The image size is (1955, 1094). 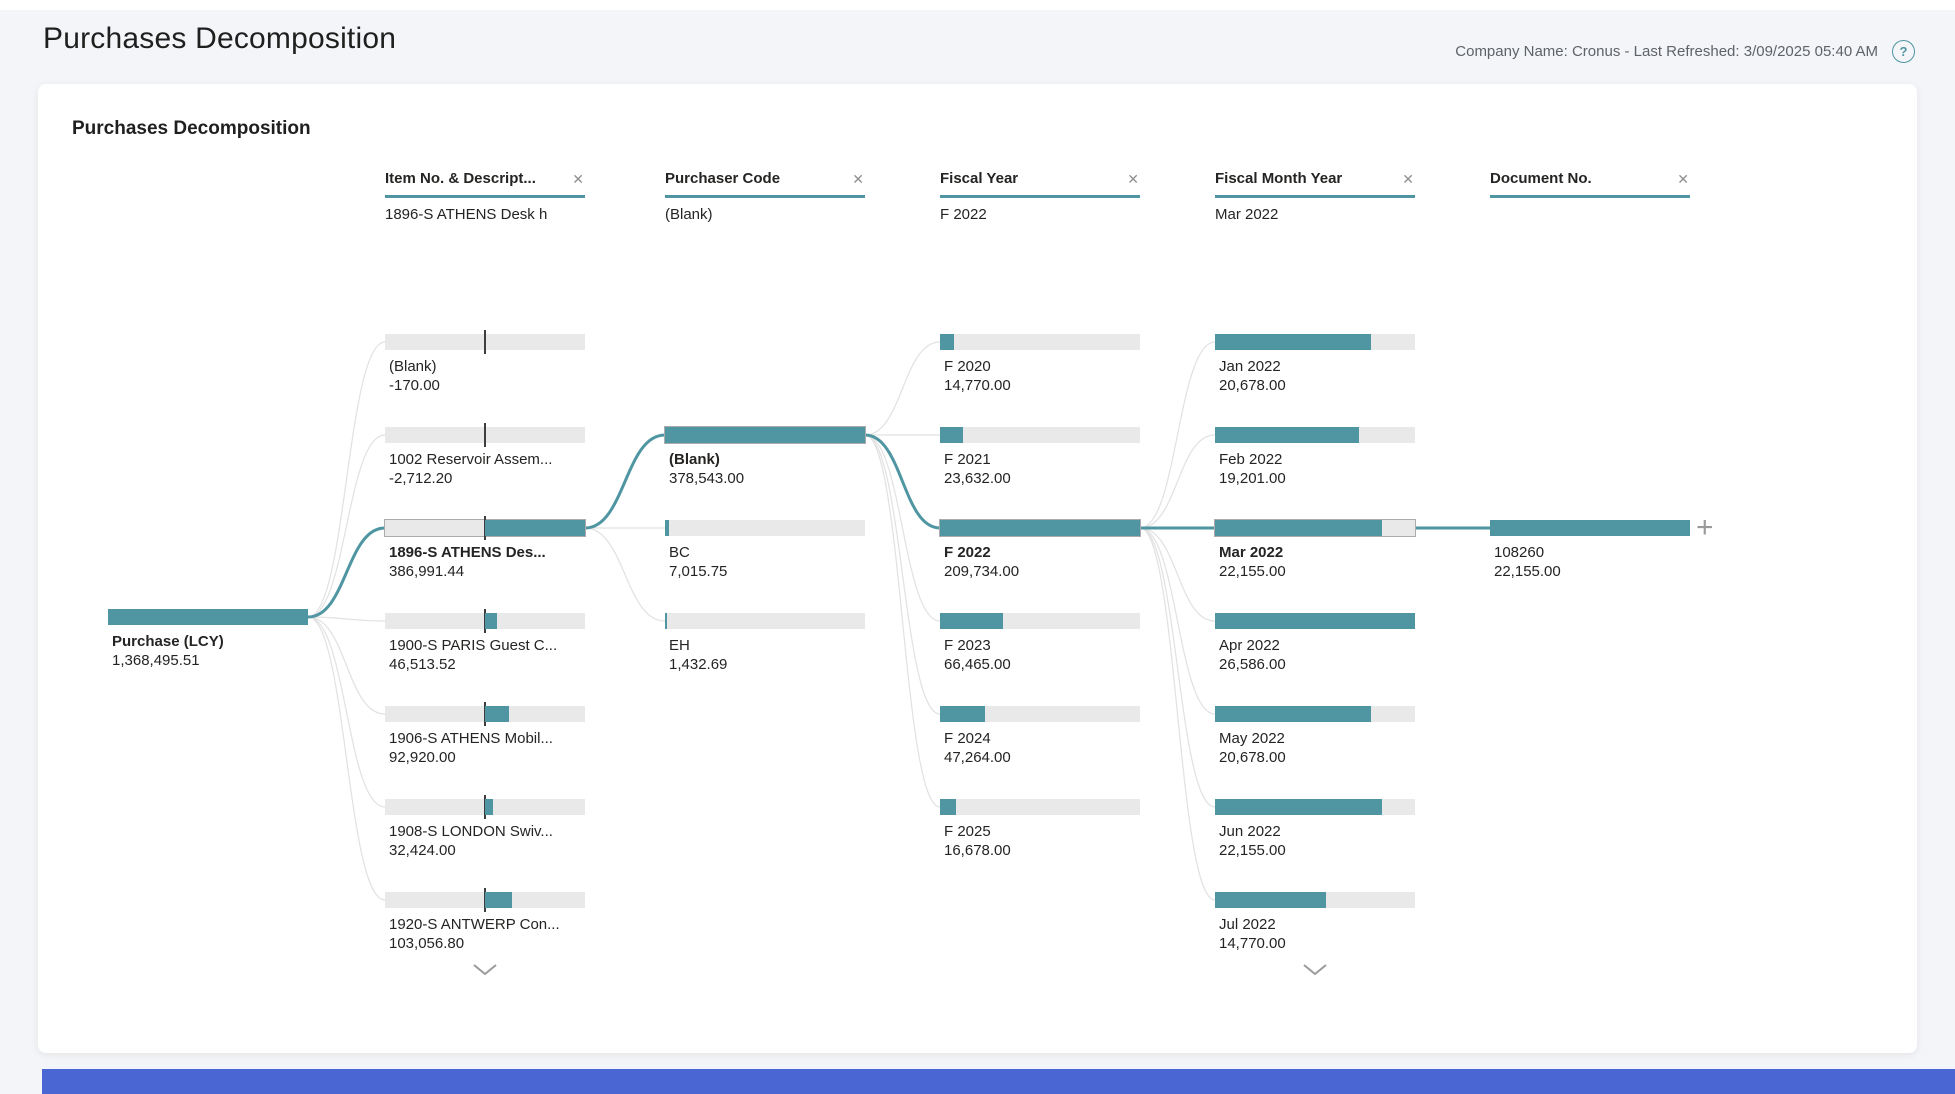 I want to click on tree-node-0-3: 1900-S PARIS Guest C... 46,513.52, so click(x=485, y=641).